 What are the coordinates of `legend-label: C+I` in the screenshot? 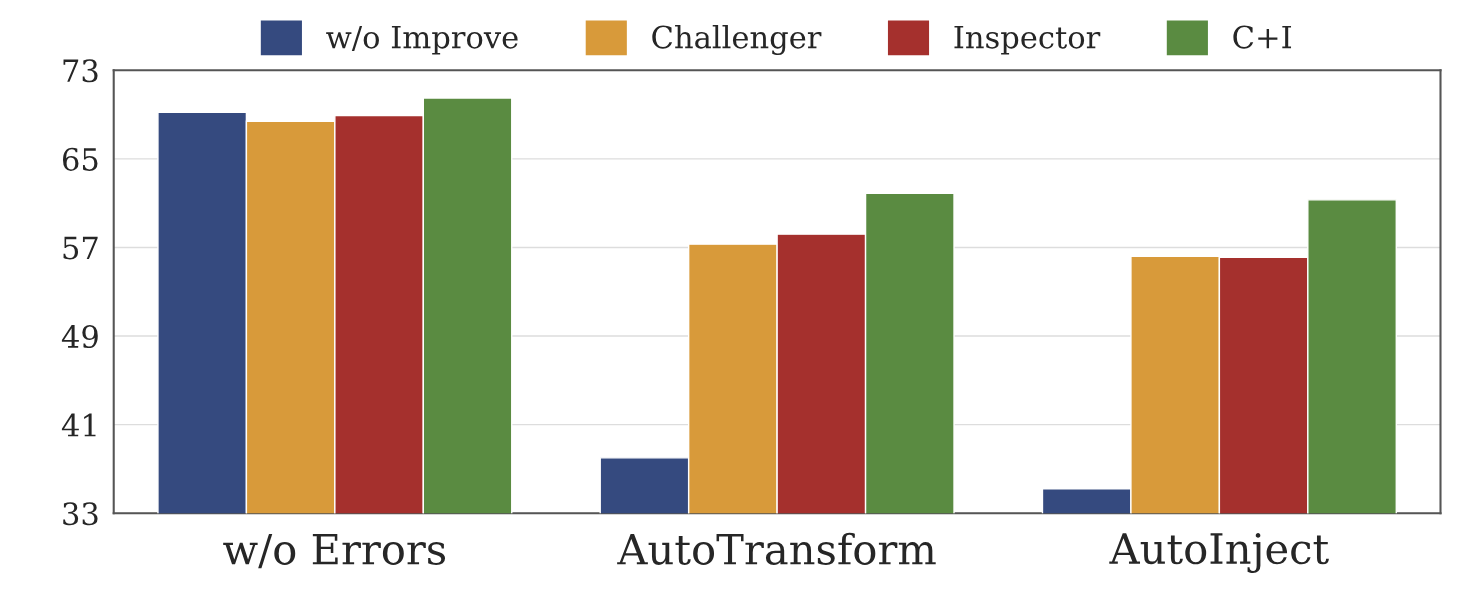 It's located at (1262, 37).